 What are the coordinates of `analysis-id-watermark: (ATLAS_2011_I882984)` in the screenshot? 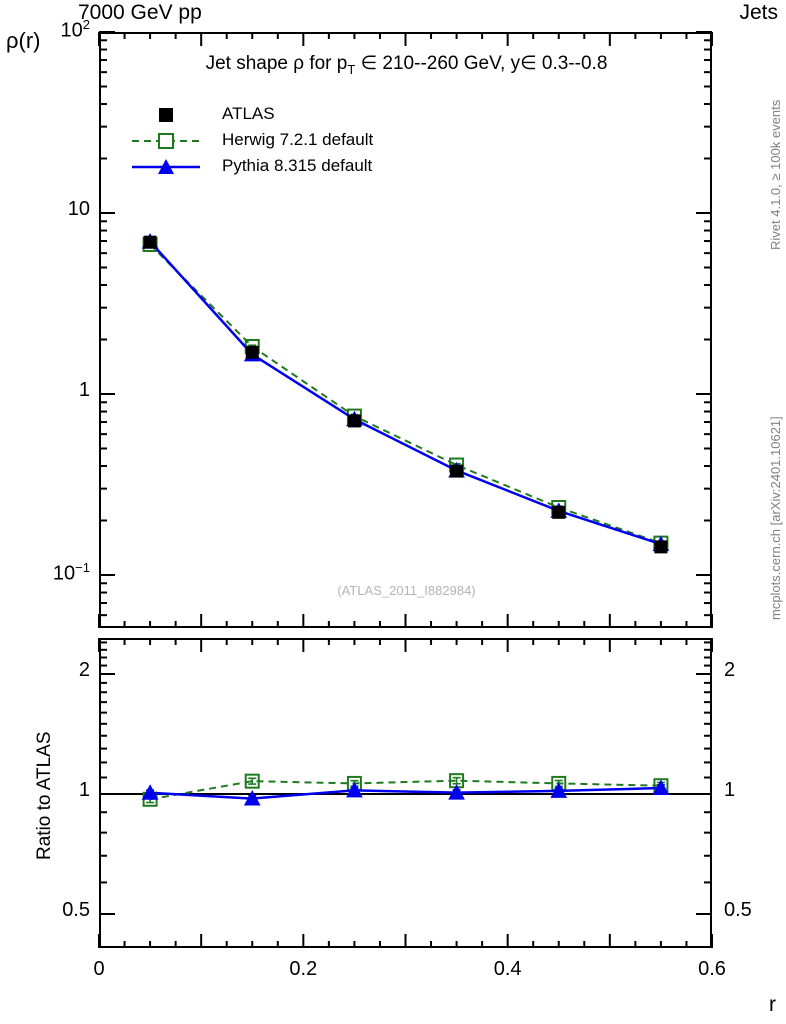 It's located at (406, 590).